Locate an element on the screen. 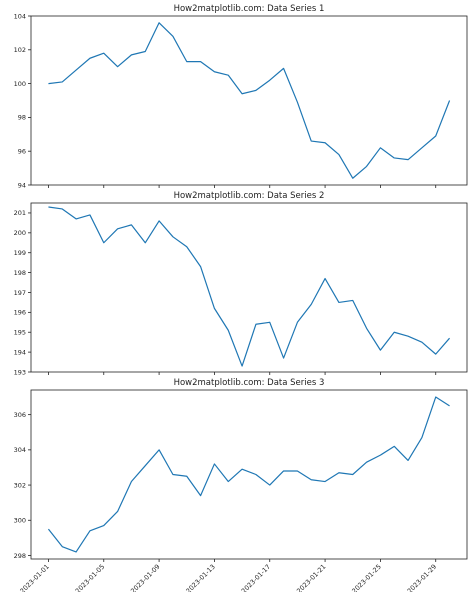 This screenshot has width=474, height=592. y-tick-label: 104 is located at coordinates (20, 16).